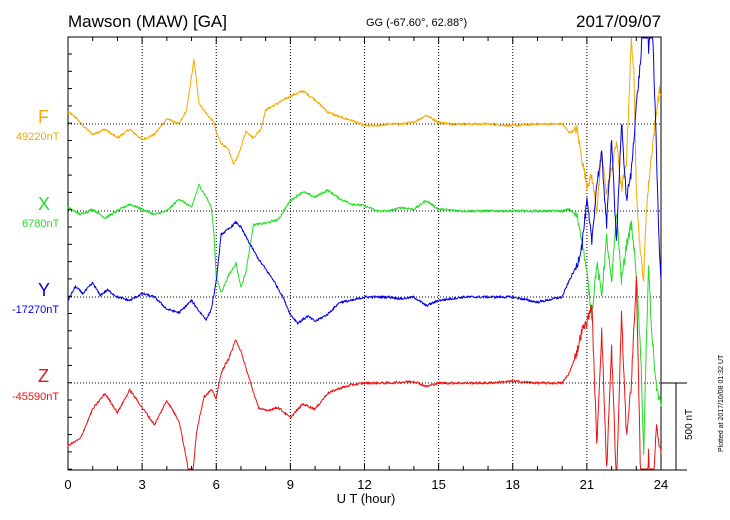 This screenshot has width=730, height=520. What do you see at coordinates (513, 484) in the screenshot?
I see `x-tick-label: 18` at bounding box center [513, 484].